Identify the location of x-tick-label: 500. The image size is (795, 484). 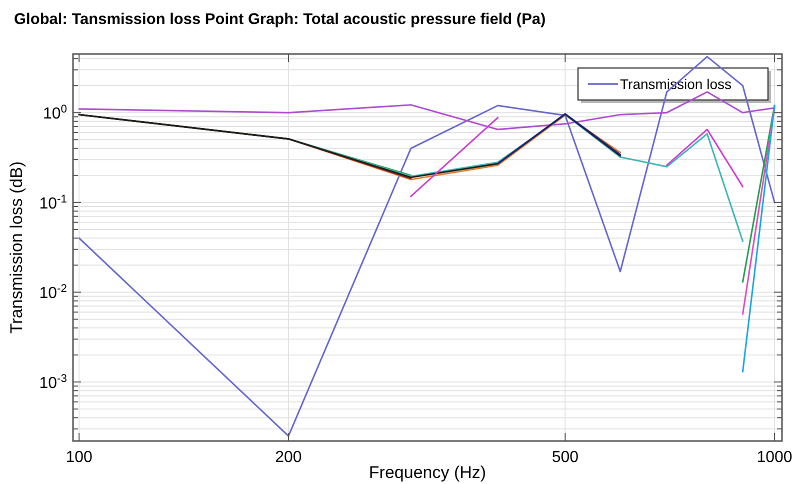
(565, 457).